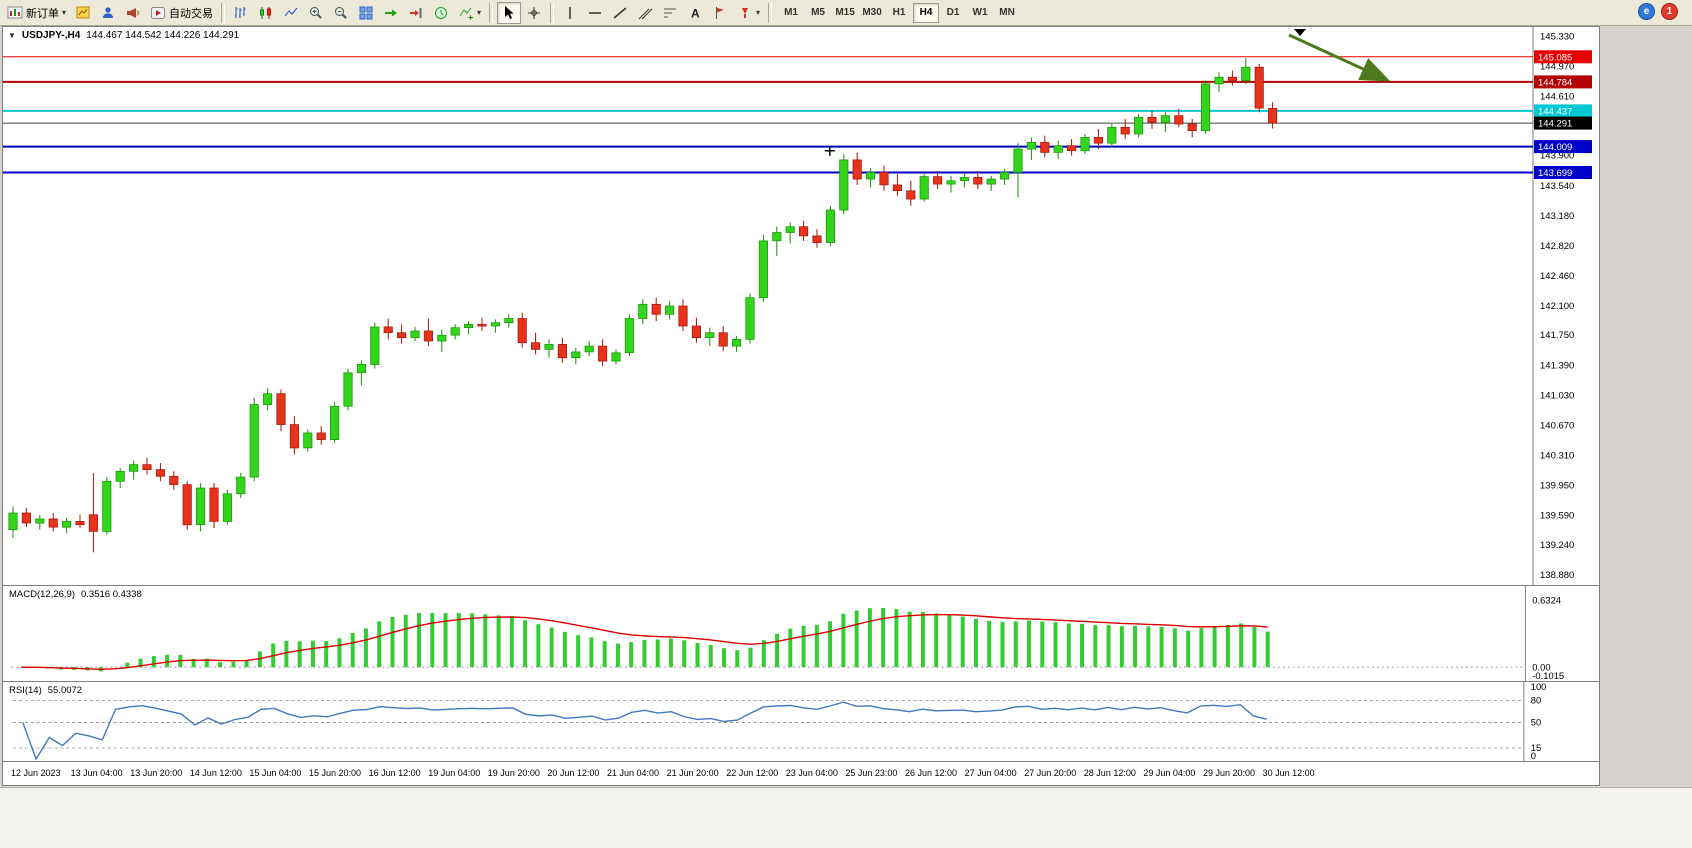 The height and width of the screenshot is (848, 1692). I want to click on price-tag: 145.085, so click(1563, 57).